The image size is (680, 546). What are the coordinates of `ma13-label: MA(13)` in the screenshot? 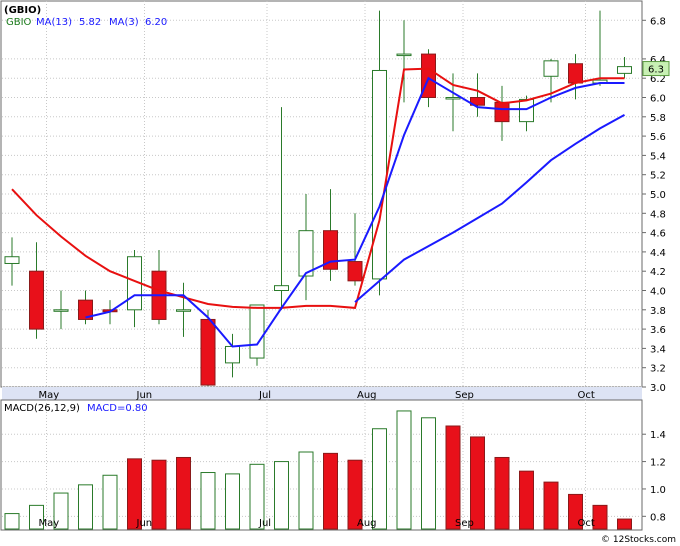 It's located at (54, 22).